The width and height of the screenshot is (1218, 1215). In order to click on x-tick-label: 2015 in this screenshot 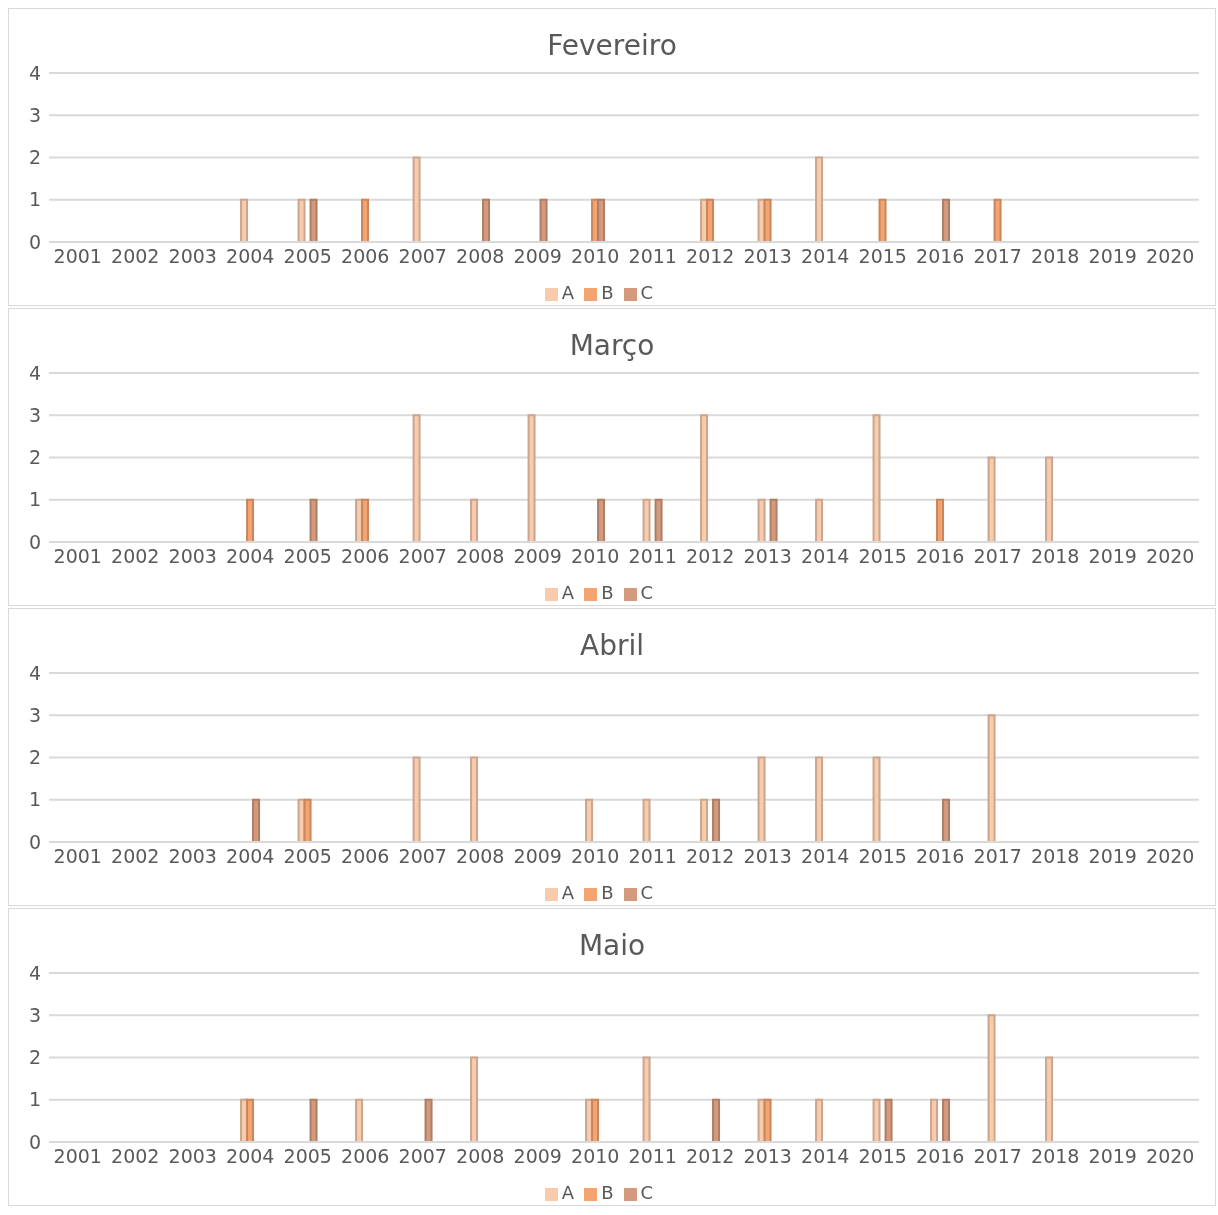, I will do `click(882, 556)`.